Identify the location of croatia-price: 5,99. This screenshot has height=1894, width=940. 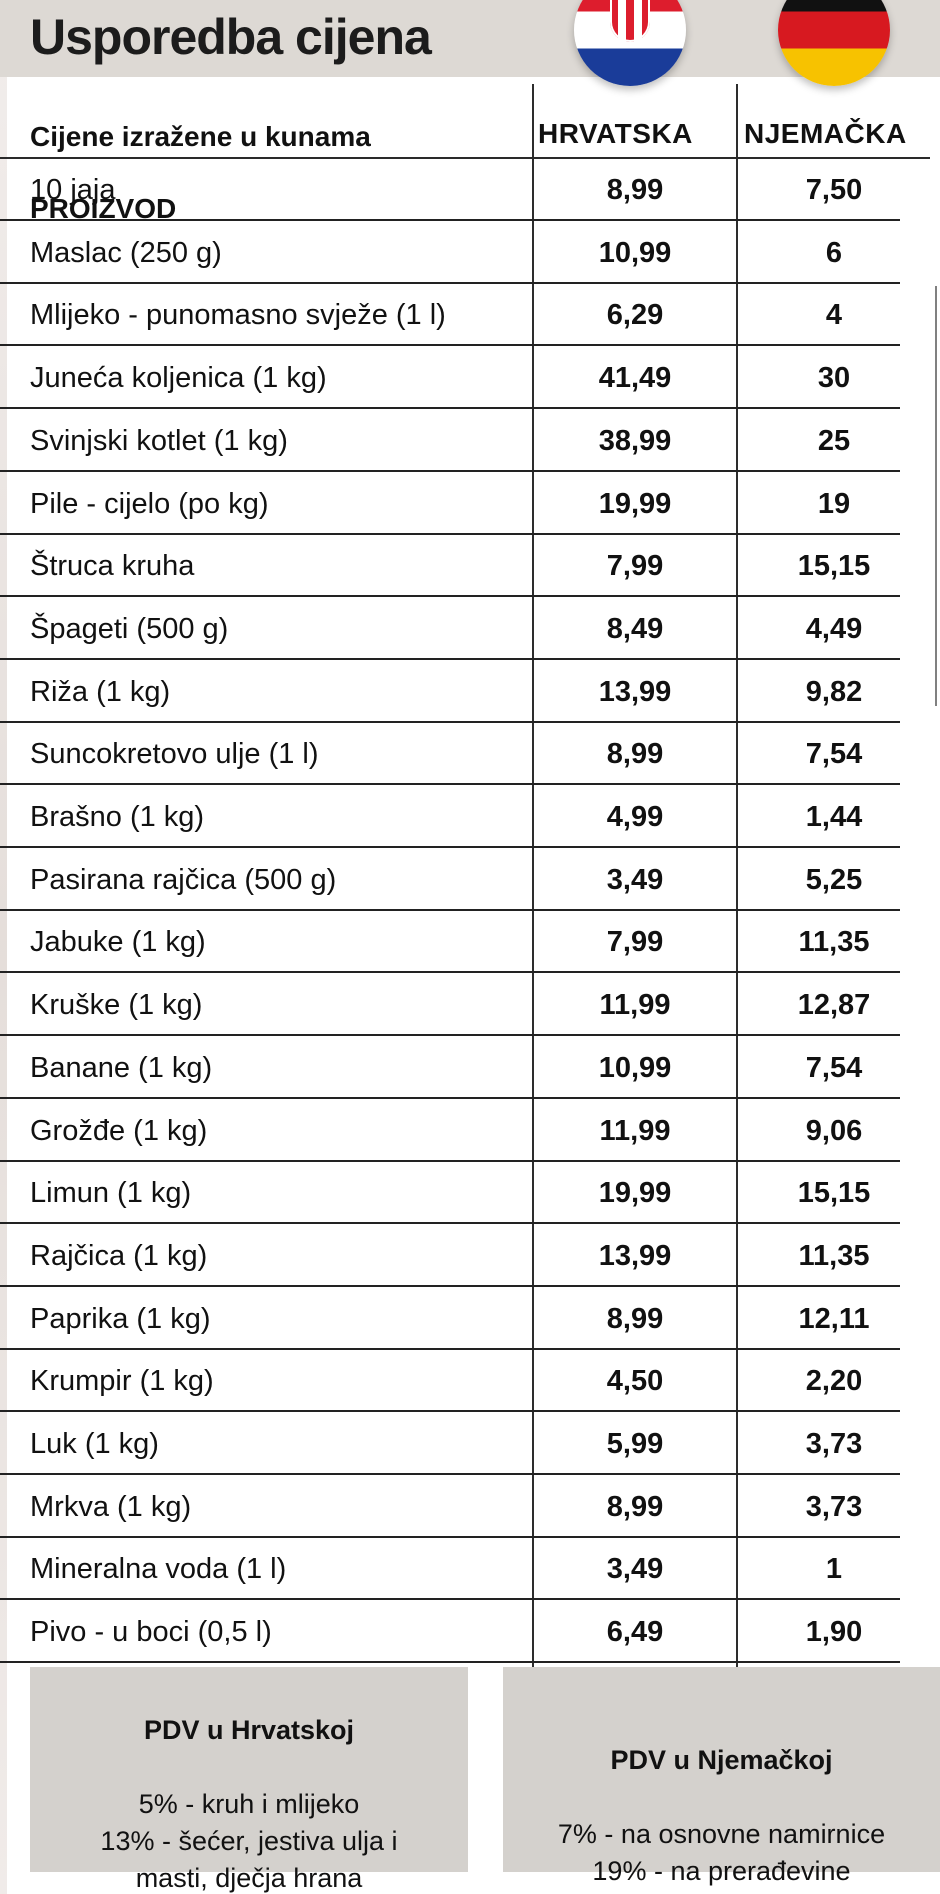
(635, 1444).